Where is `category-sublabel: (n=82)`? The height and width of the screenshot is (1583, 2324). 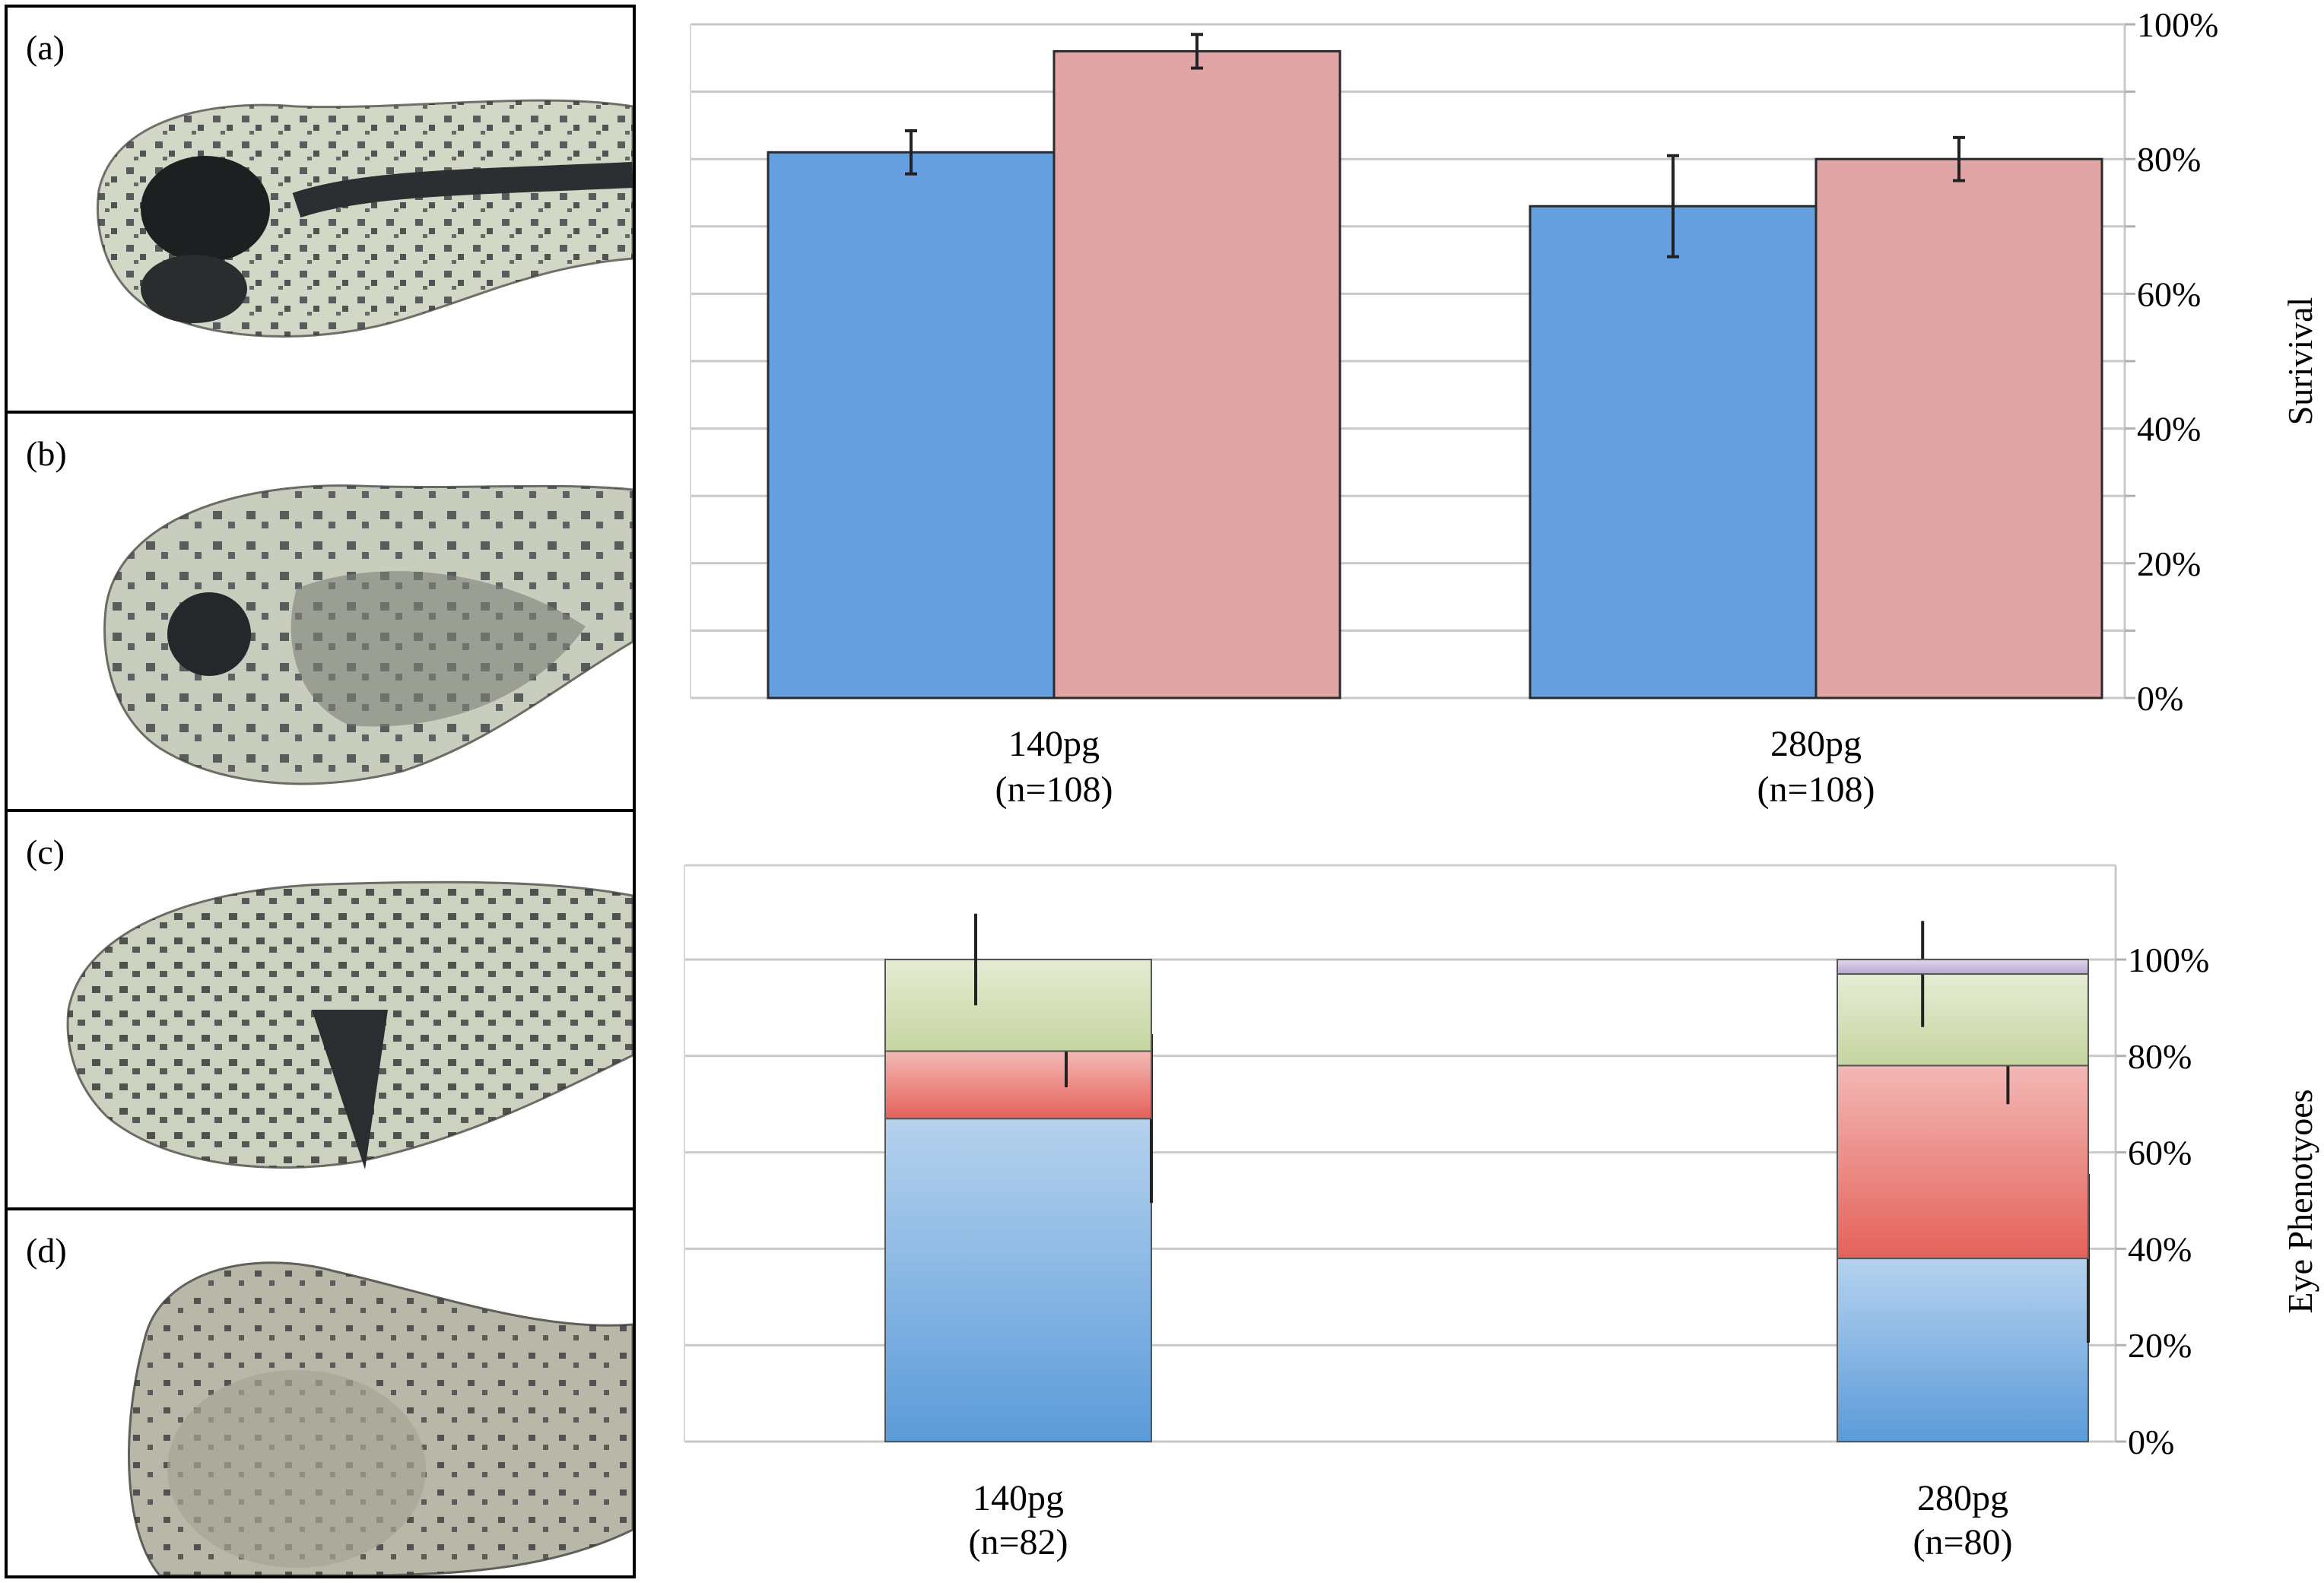
category-sublabel: (n=82) is located at coordinates (1018, 1542).